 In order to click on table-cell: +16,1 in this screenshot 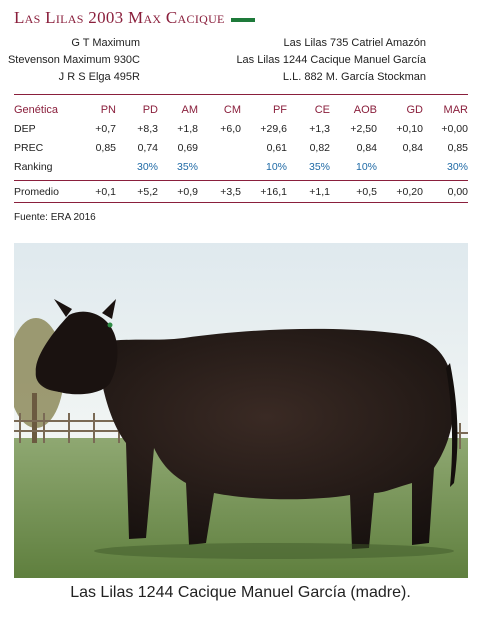, I will do `click(273, 191)`.